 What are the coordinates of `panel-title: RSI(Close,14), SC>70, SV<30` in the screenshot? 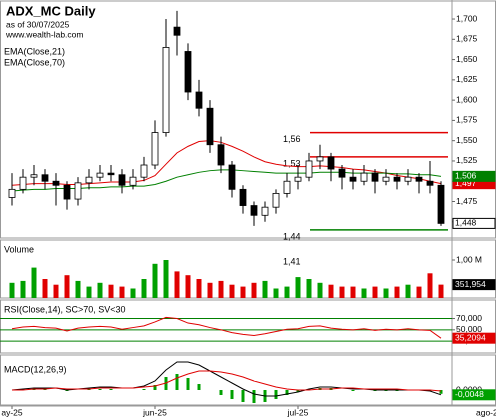 It's located at (65, 309).